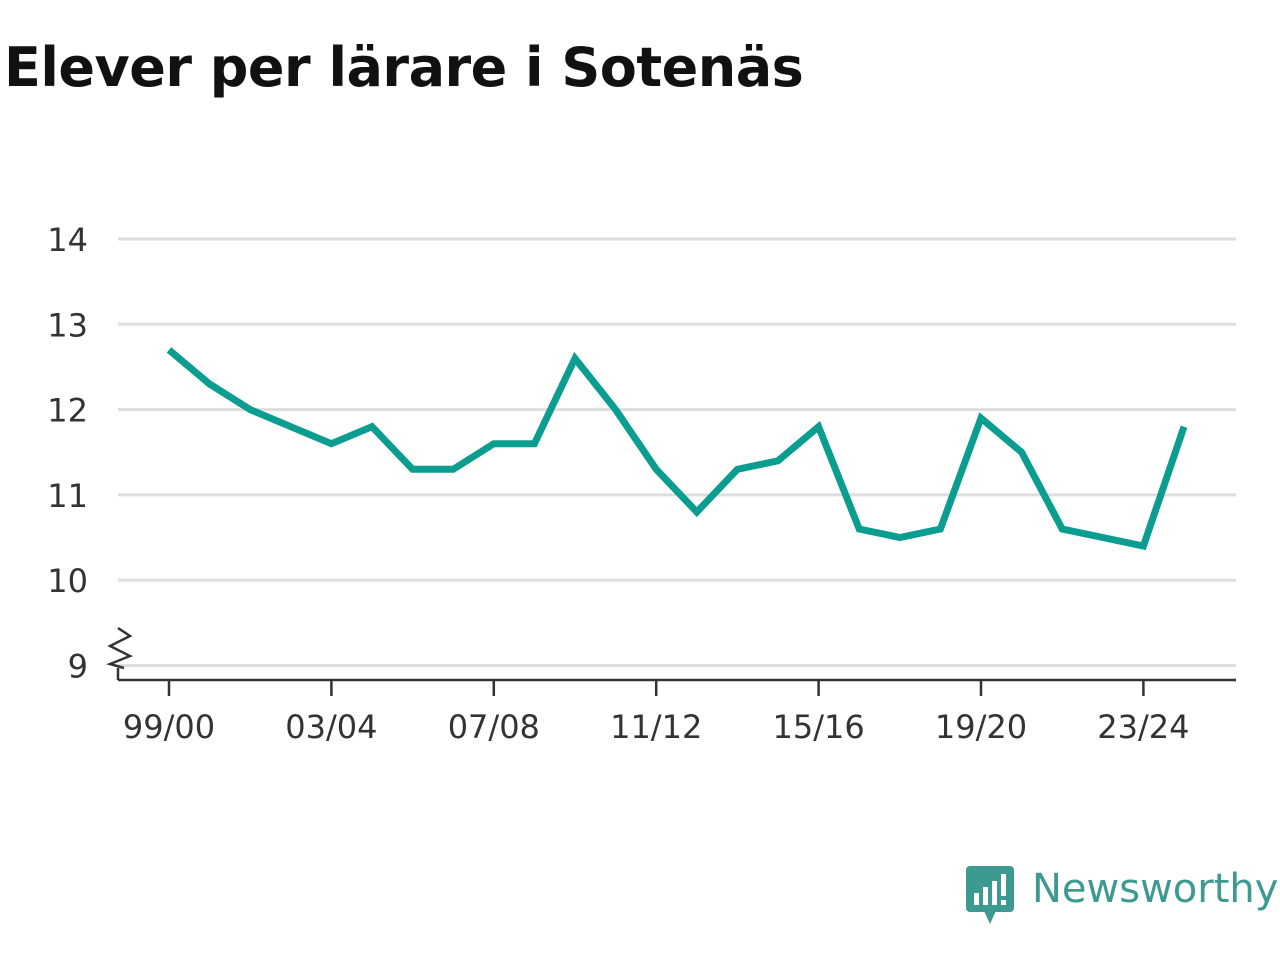 The height and width of the screenshot is (960, 1280). What do you see at coordinates (1155, 889) in the screenshot?
I see `brand-name: Newsworthy` at bounding box center [1155, 889].